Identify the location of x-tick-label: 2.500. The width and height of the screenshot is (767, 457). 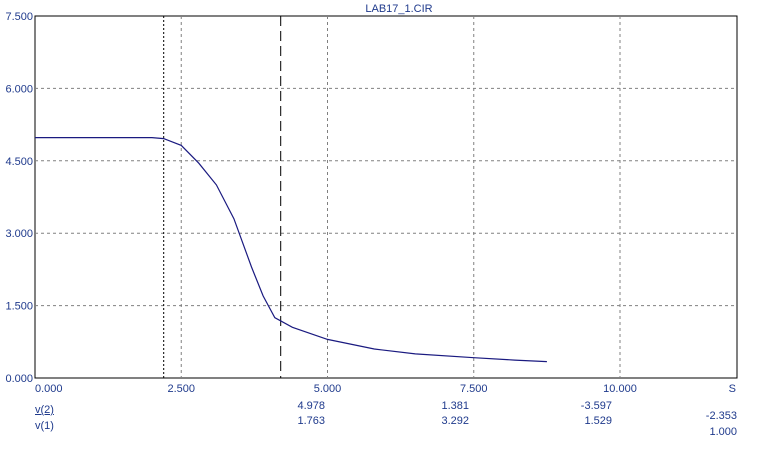
(181, 389).